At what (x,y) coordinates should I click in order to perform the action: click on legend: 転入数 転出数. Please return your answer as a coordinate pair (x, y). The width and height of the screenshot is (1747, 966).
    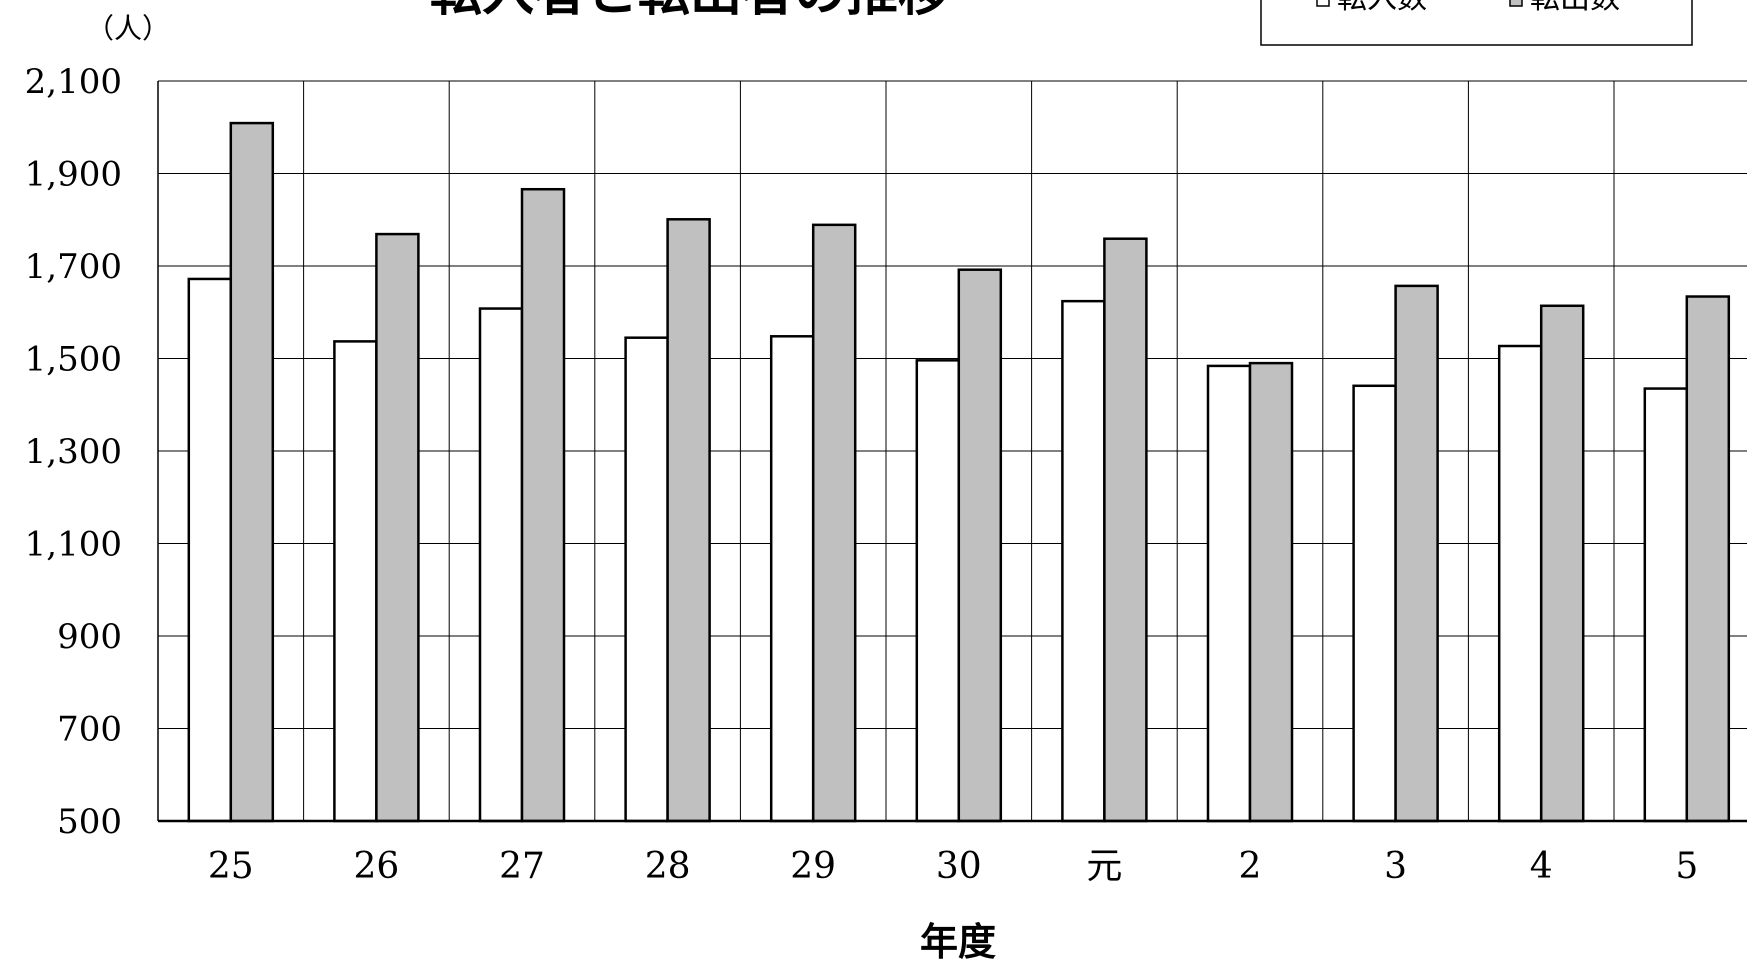
    Looking at the image, I should click on (1476, 23).